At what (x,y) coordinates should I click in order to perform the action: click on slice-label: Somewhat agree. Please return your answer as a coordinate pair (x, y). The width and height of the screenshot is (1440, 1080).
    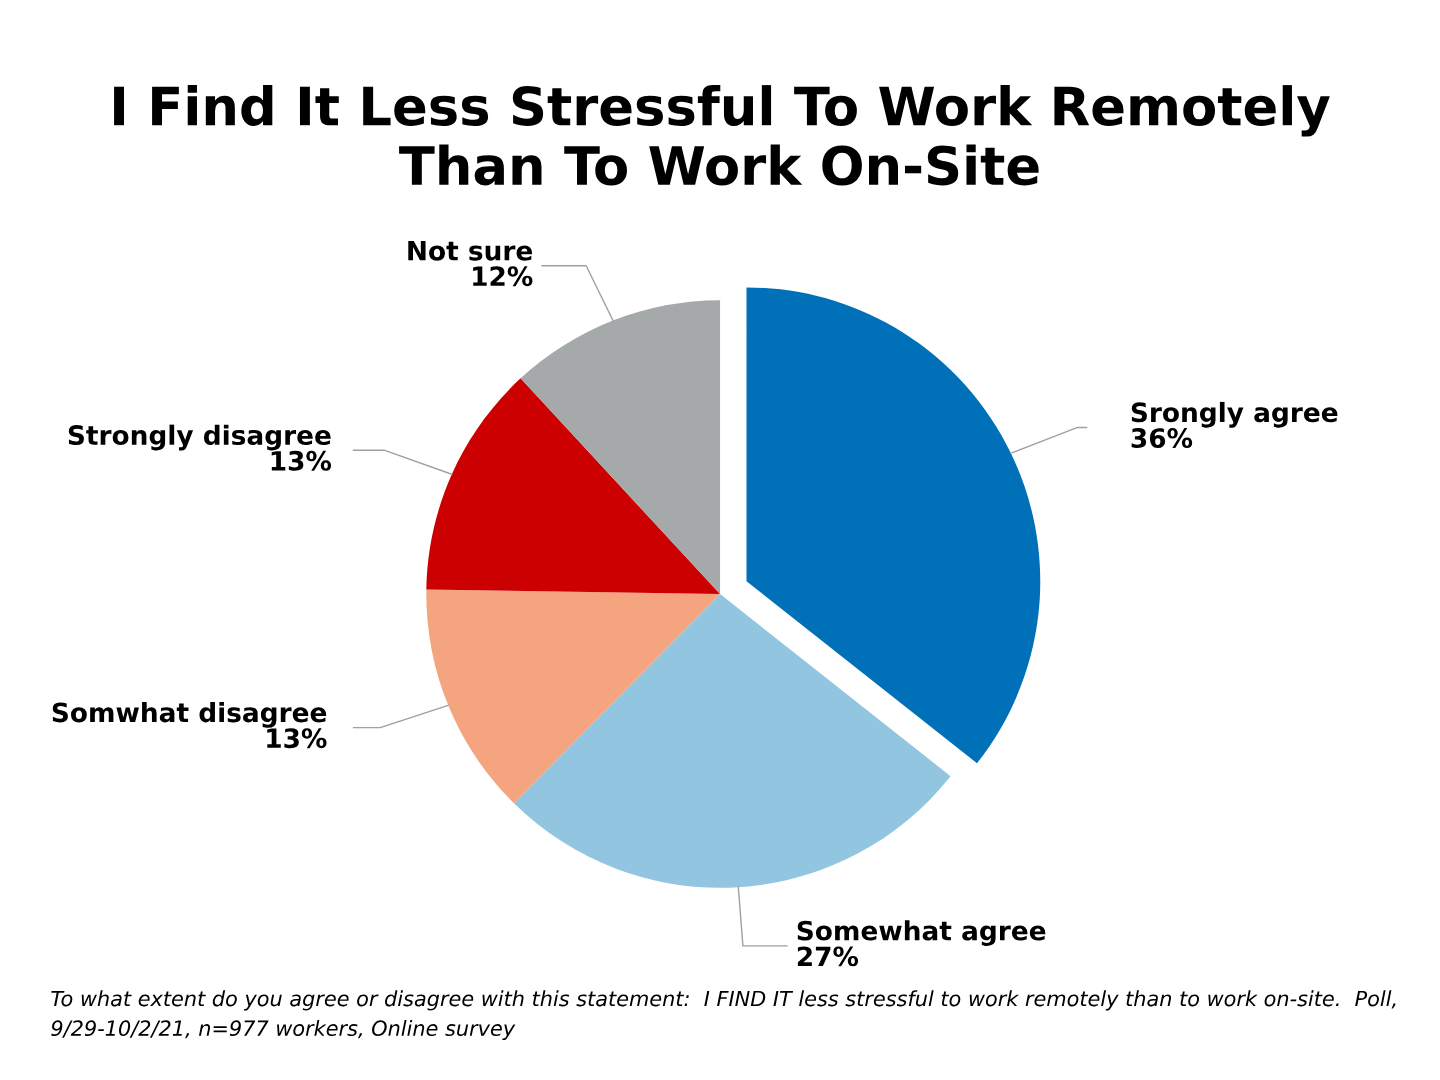
    Looking at the image, I should click on (921, 933).